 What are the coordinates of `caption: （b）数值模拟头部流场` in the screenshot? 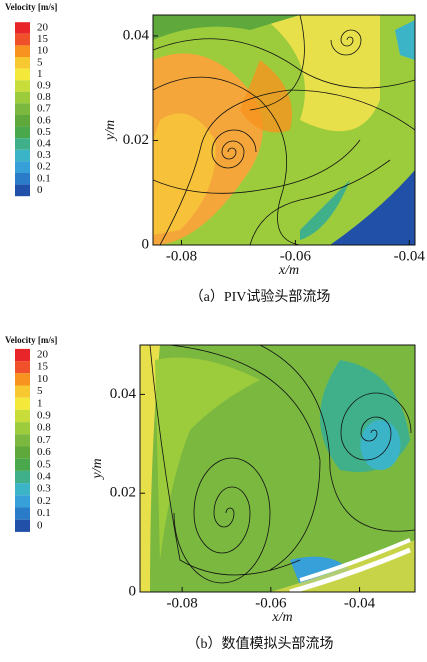 It's located at (260, 644).